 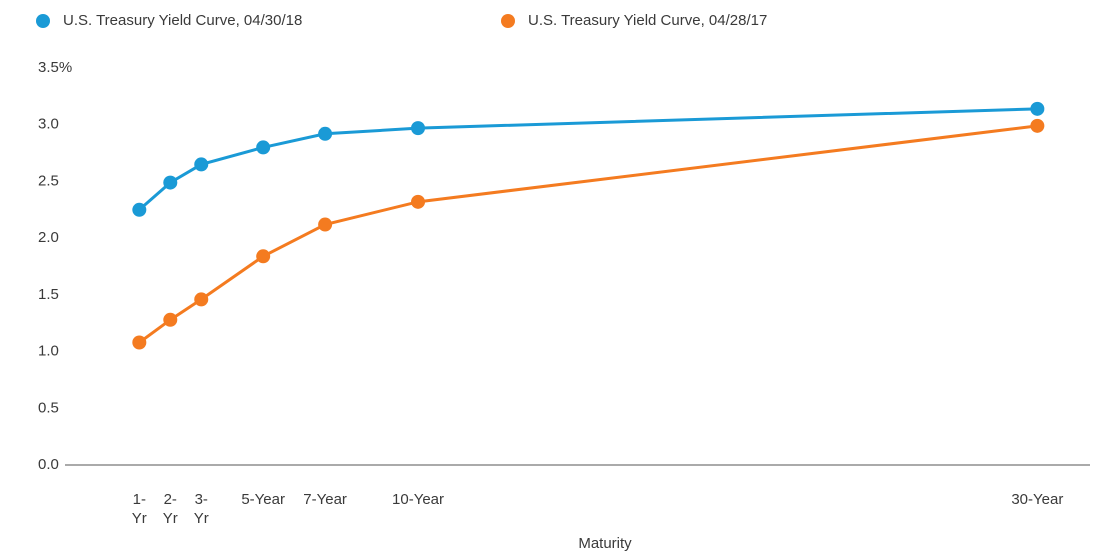 I want to click on x-tick-label: 10-Year, so click(x=418, y=499).